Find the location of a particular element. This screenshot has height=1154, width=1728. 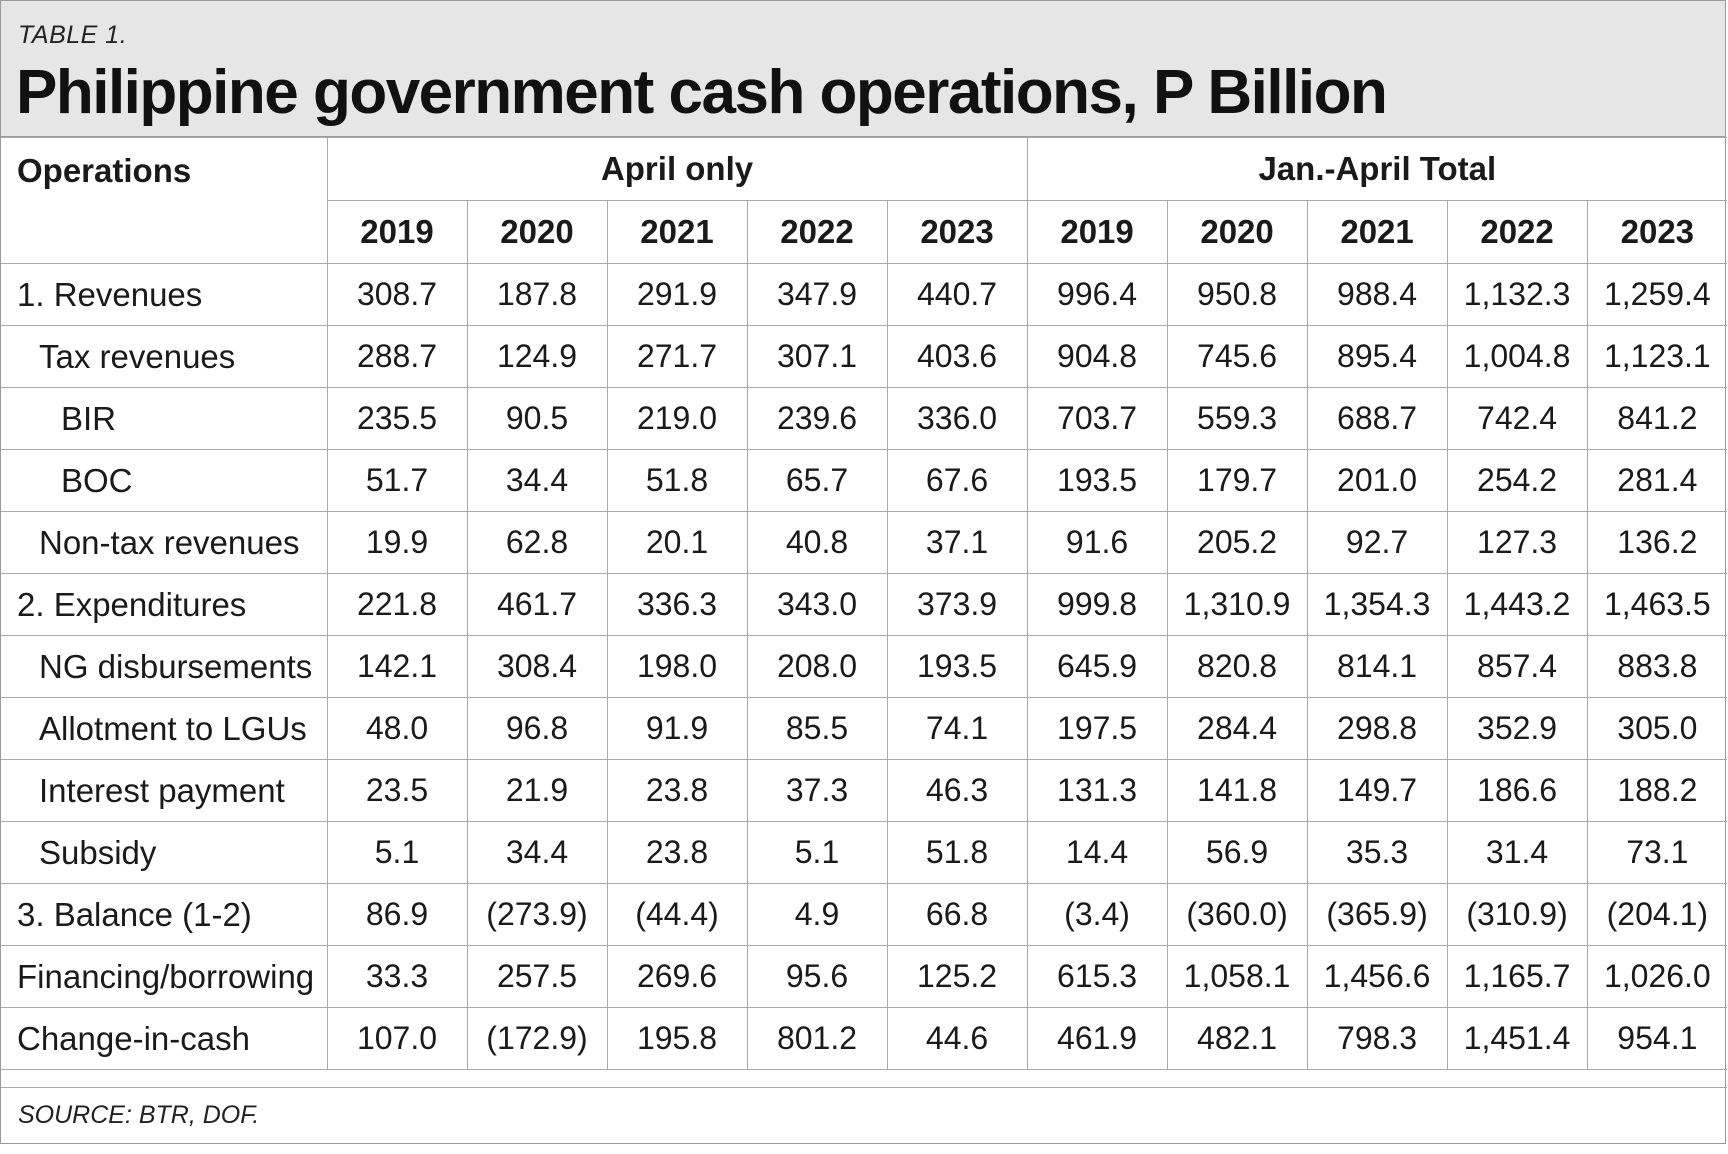

value-cell: 482.1 is located at coordinates (1237, 1038).